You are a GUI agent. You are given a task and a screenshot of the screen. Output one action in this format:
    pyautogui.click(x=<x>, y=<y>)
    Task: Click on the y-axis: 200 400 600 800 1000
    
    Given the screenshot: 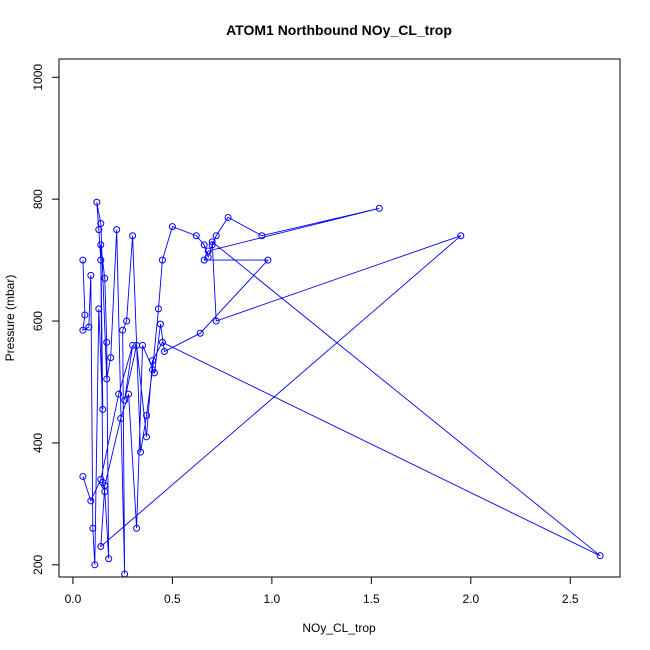 What is the action you would take?
    pyautogui.click(x=45, y=319)
    